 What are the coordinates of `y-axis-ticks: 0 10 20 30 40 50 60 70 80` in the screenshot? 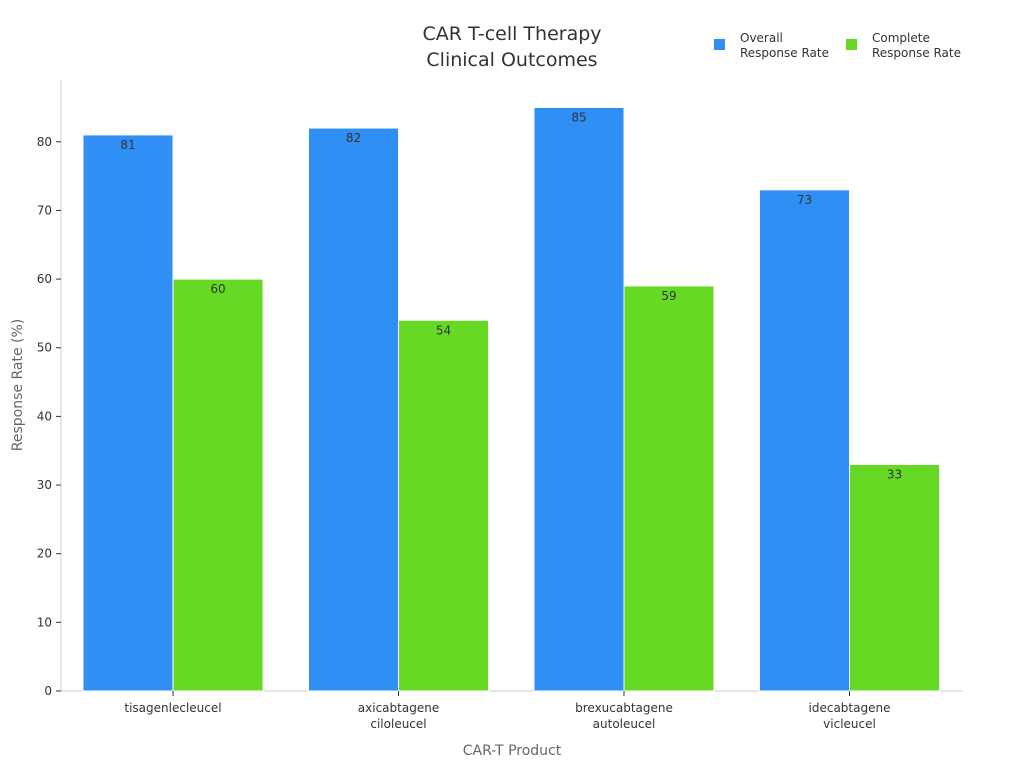 It's located at (49, 416).